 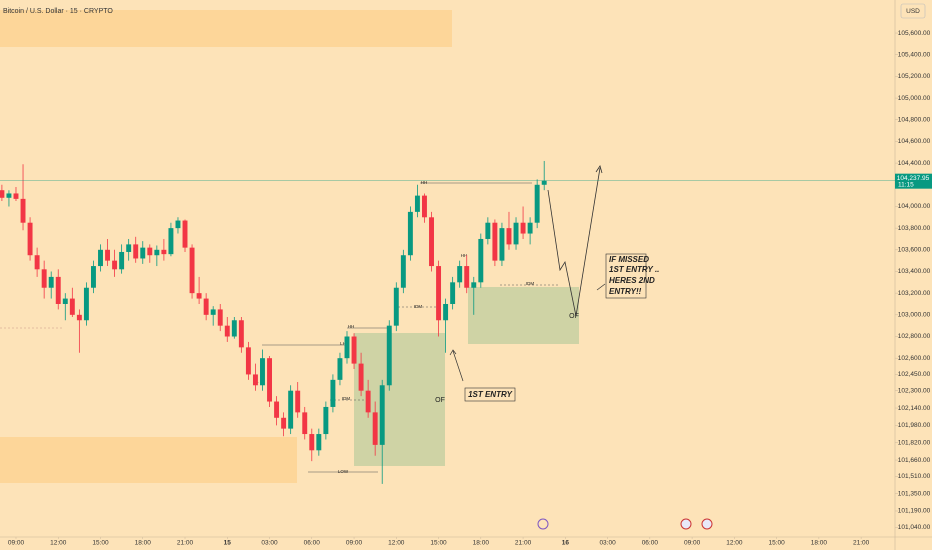 What do you see at coordinates (914, 511) in the screenshot?
I see `y-tick-label: 101,190.00` at bounding box center [914, 511].